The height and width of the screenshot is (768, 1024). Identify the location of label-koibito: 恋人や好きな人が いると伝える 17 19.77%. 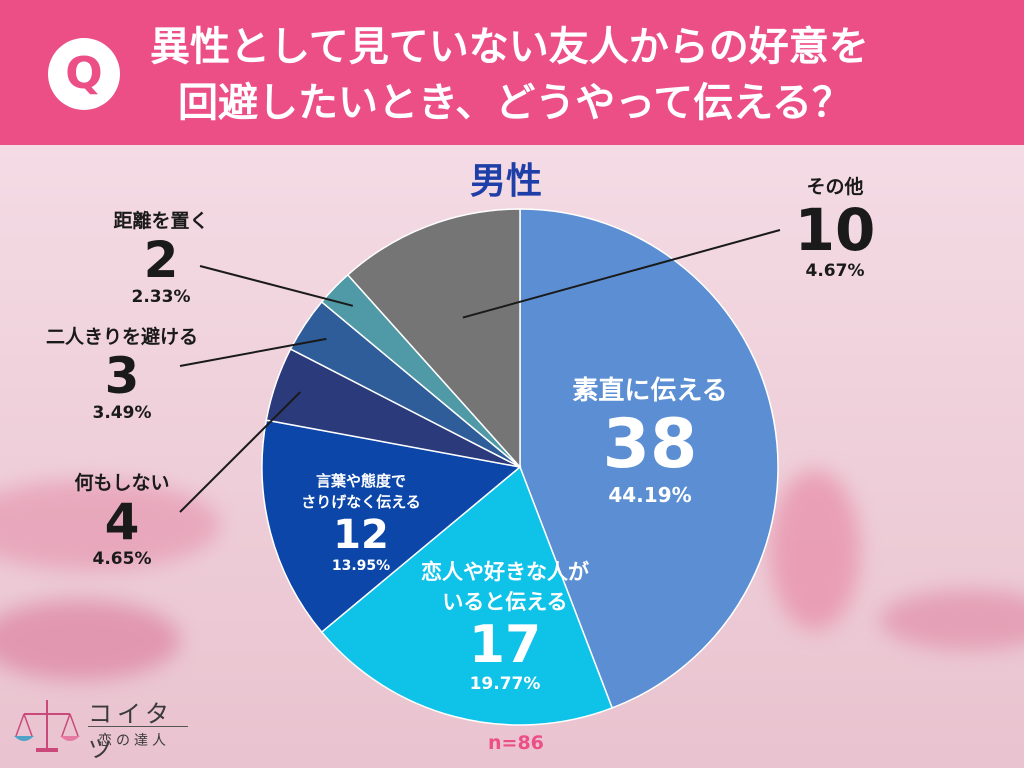
(505, 625).